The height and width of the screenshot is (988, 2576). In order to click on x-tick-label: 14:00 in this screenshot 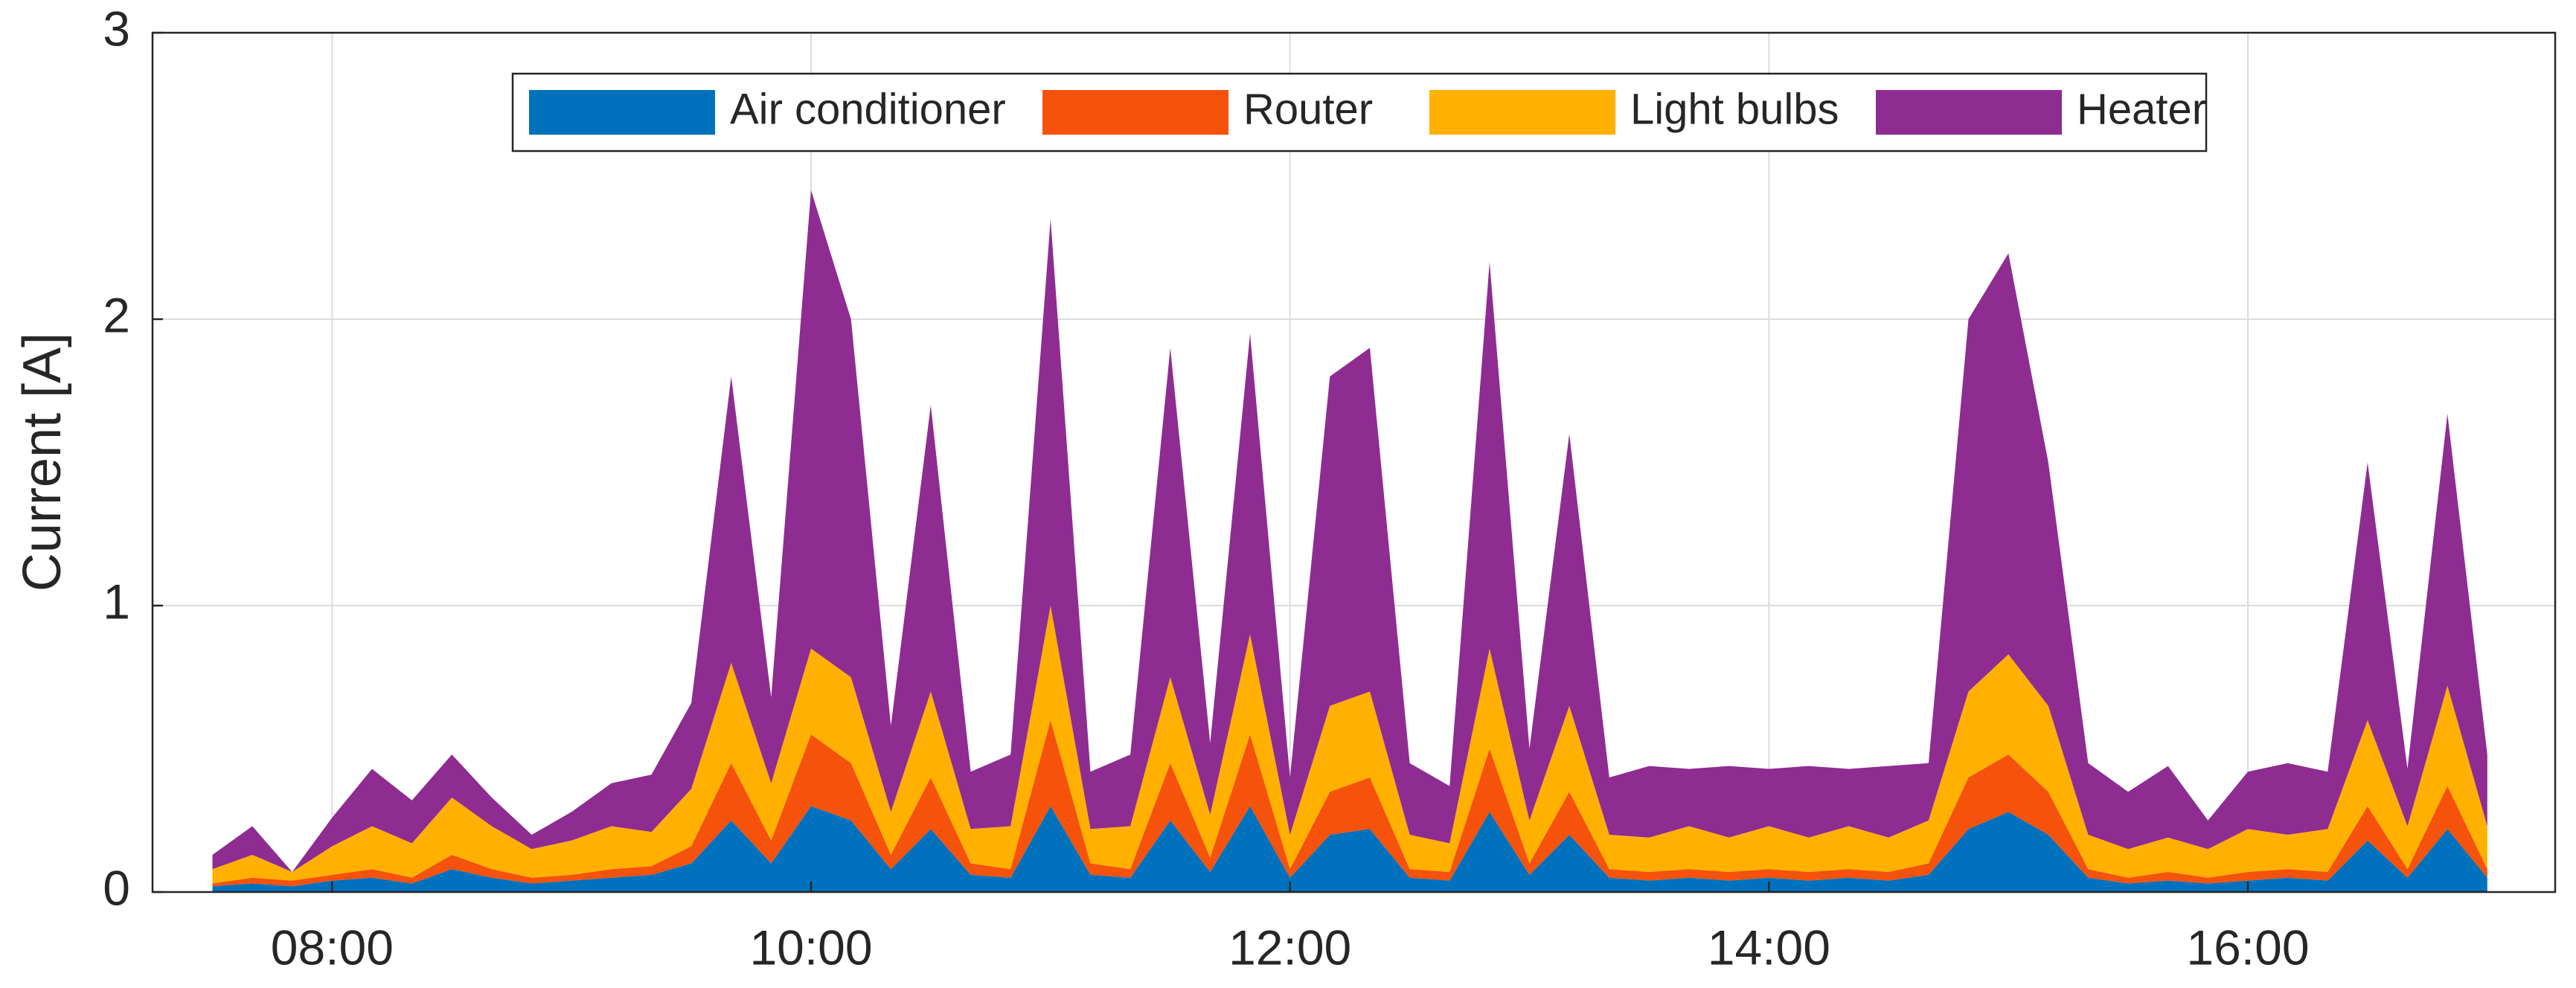, I will do `click(1769, 947)`.